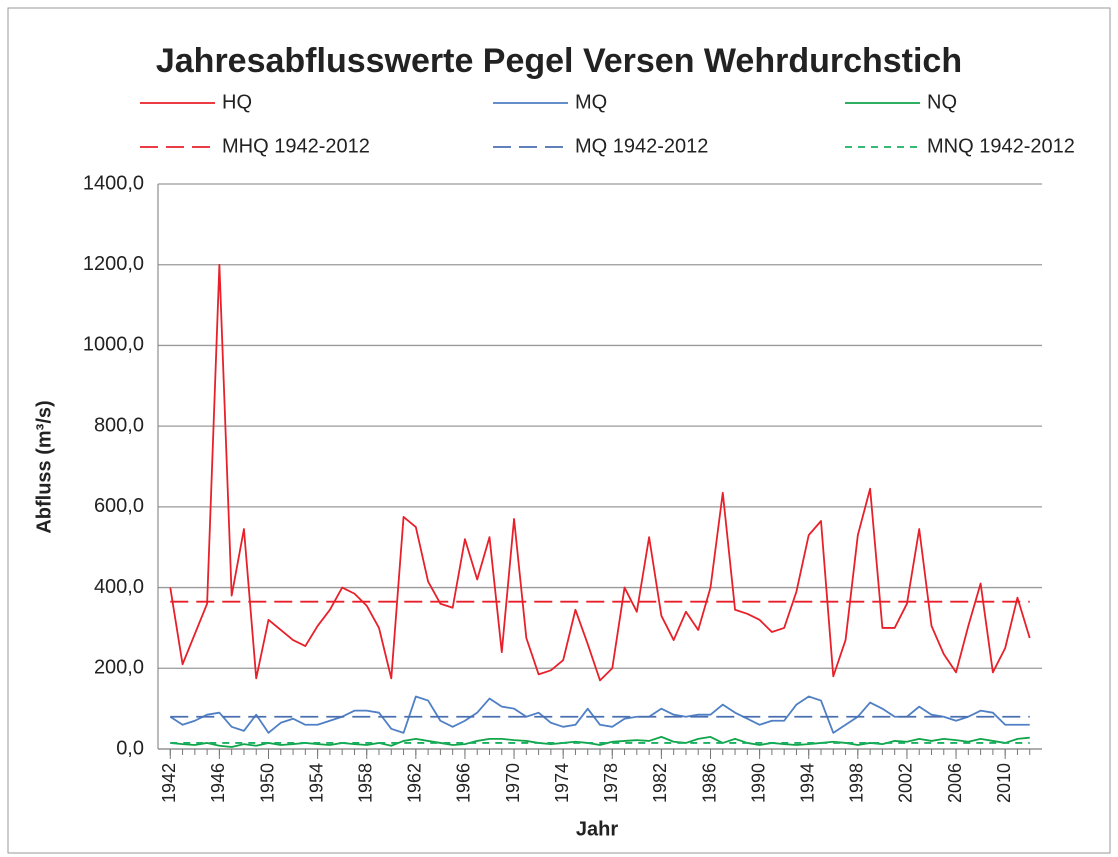 The height and width of the screenshot is (857, 1118). What do you see at coordinates (857, 783) in the screenshot?
I see `x-tick-label: 1998` at bounding box center [857, 783].